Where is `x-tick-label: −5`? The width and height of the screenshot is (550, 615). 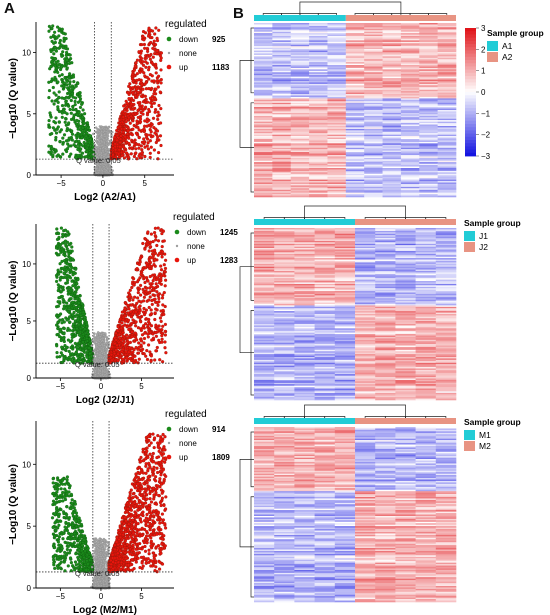
x-tick-label: −5 is located at coordinates (61, 386).